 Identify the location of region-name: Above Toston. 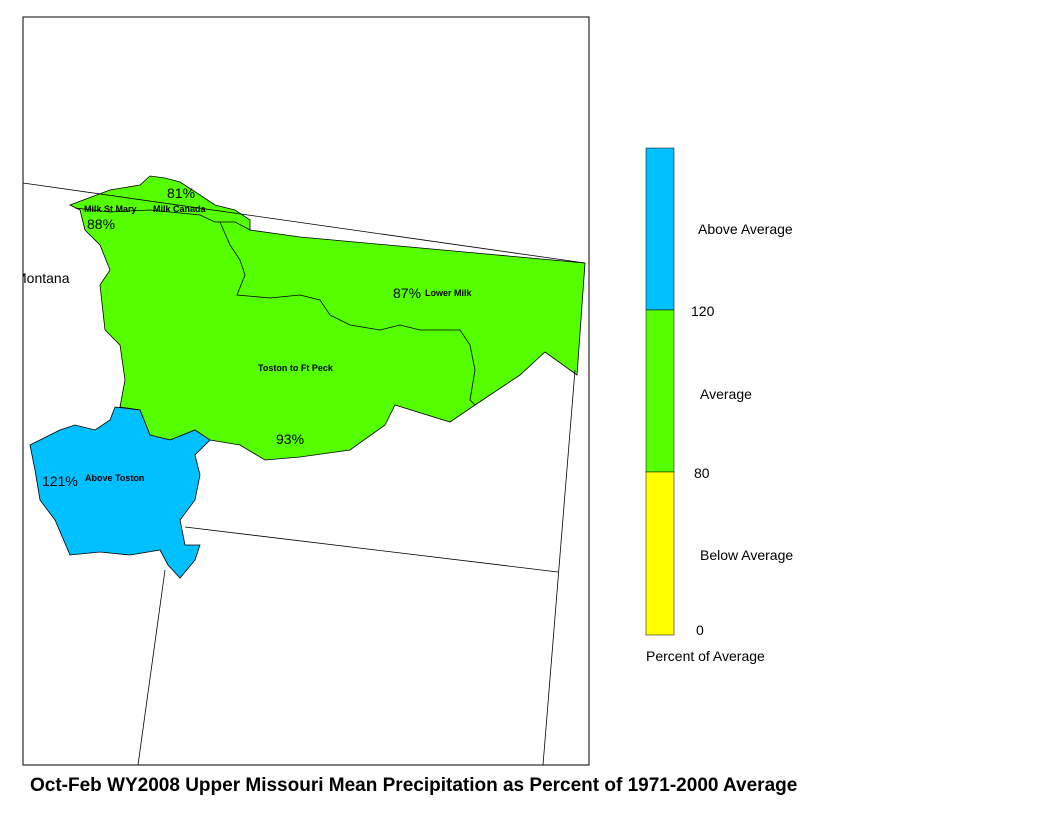
(114, 478).